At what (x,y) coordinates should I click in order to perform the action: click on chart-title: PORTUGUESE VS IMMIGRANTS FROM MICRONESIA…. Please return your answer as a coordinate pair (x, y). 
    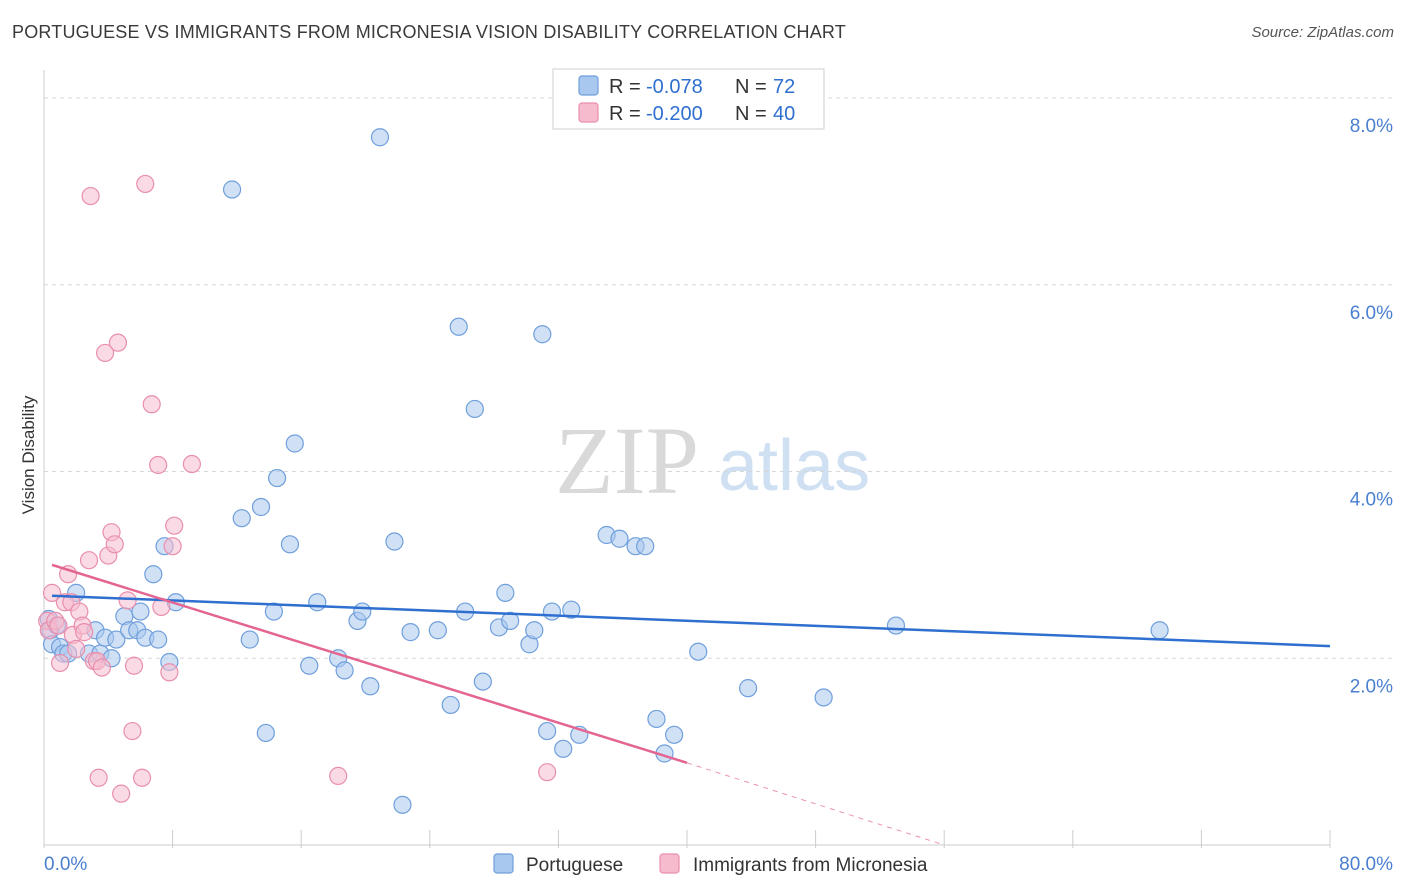
    Looking at the image, I should click on (429, 32).